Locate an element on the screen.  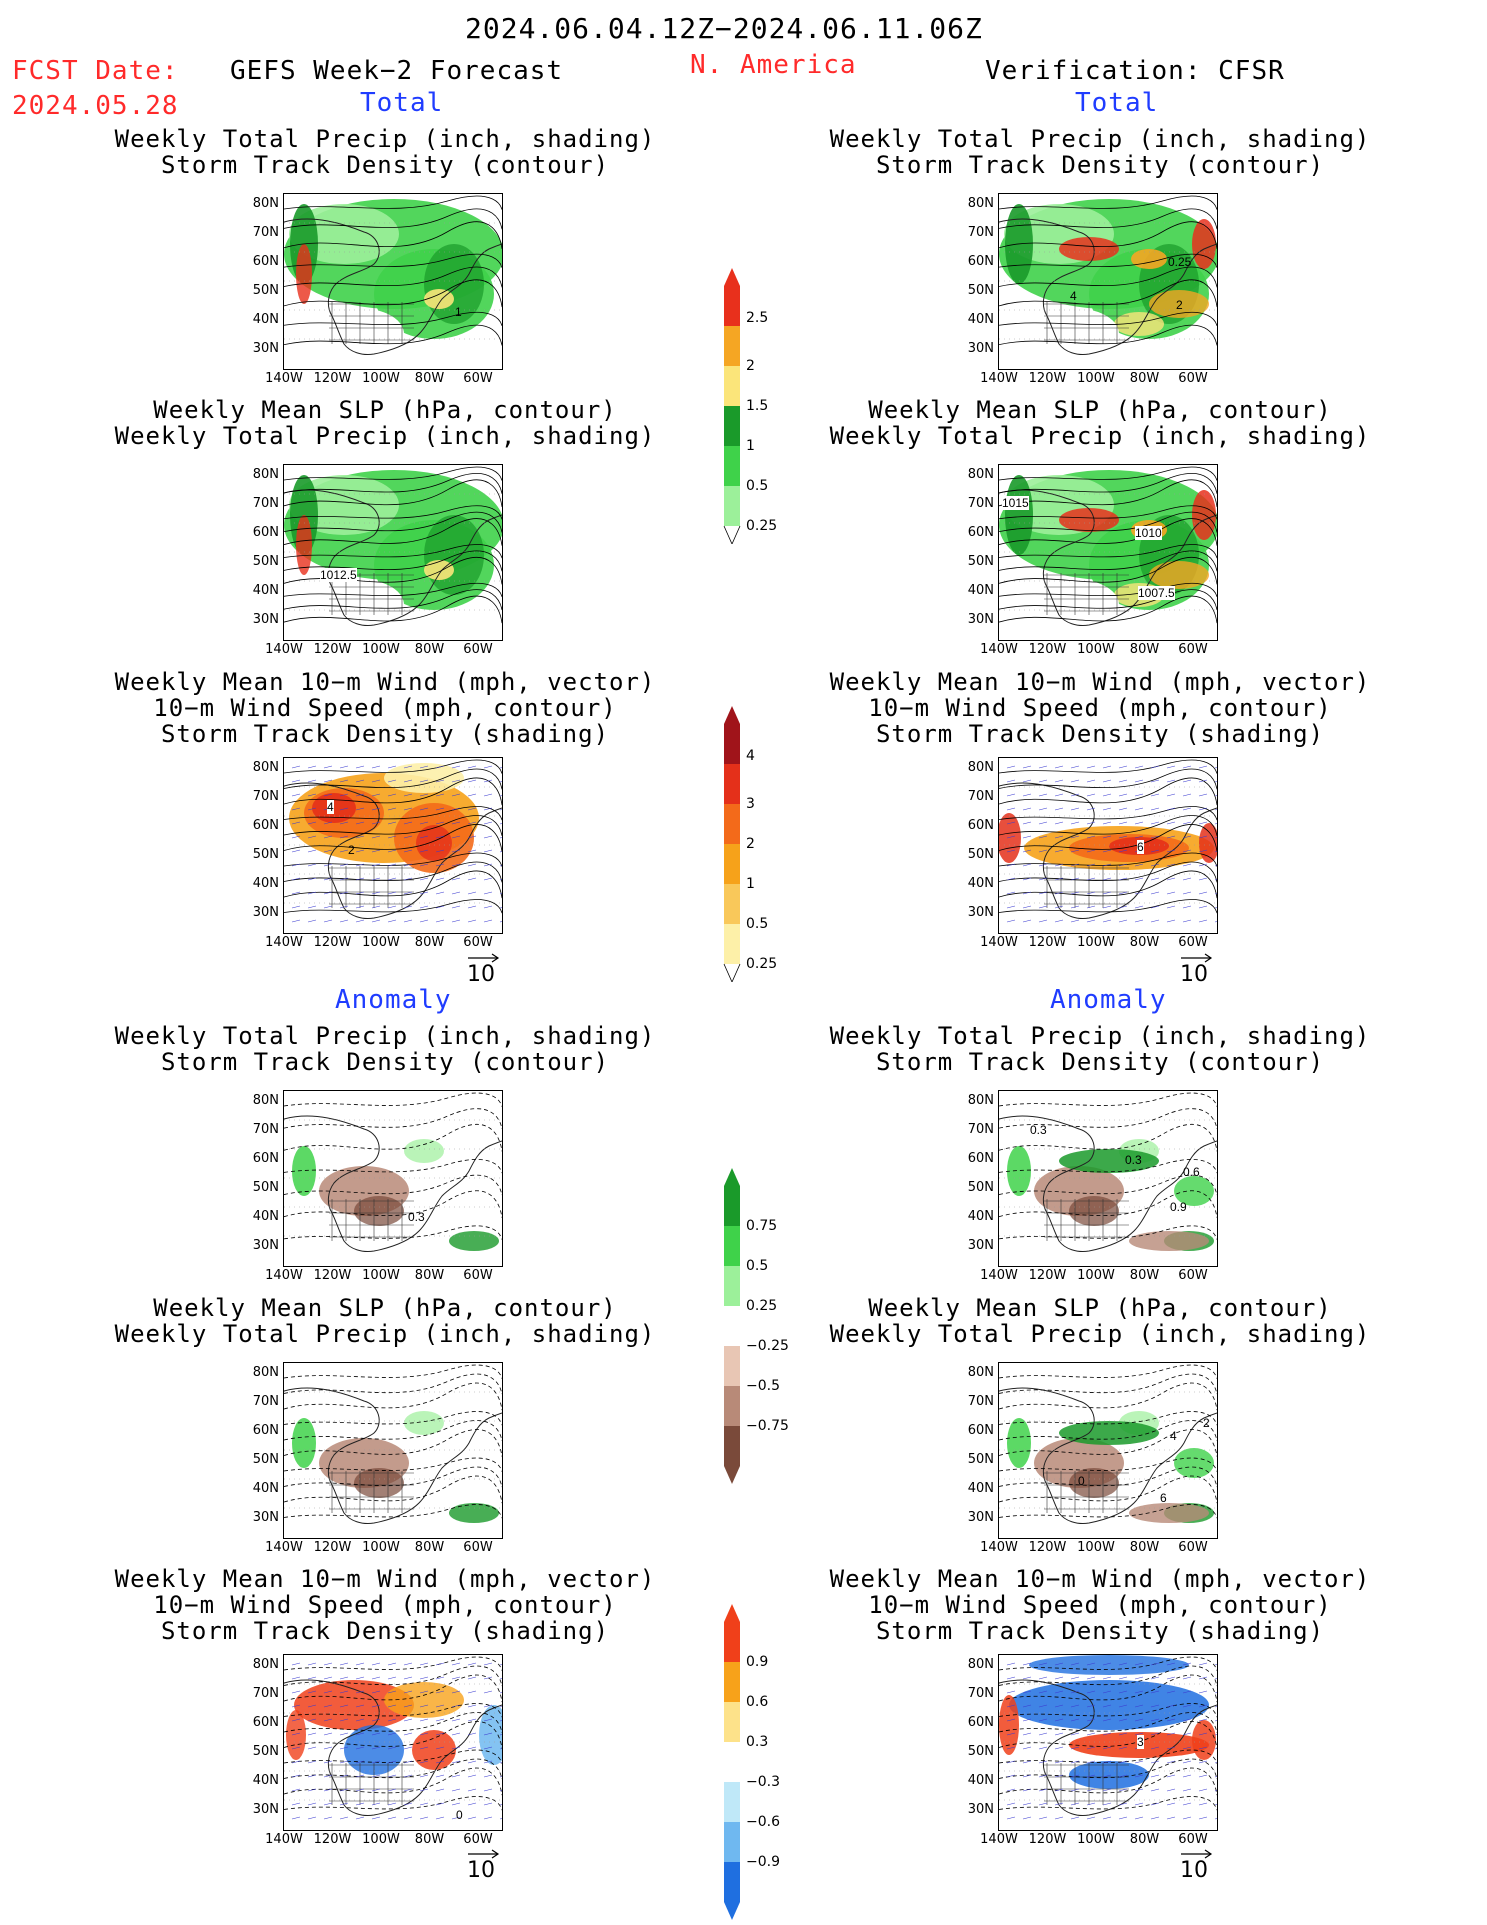
map-anom-precip-track-left is located at coordinates (393, 1178).